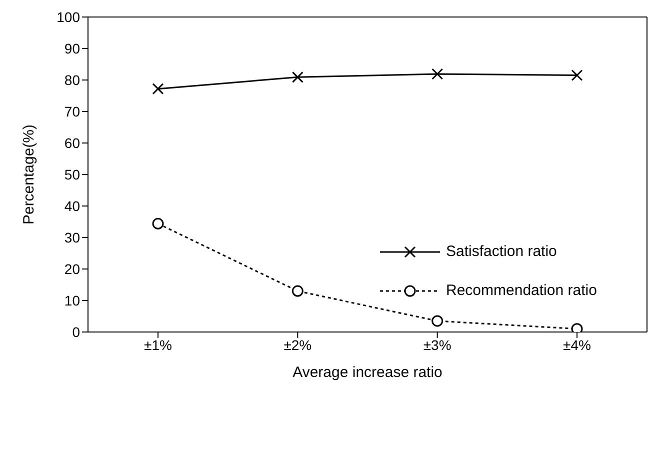 This screenshot has width=660, height=453. I want to click on y-tick-label: 20, so click(72, 268).